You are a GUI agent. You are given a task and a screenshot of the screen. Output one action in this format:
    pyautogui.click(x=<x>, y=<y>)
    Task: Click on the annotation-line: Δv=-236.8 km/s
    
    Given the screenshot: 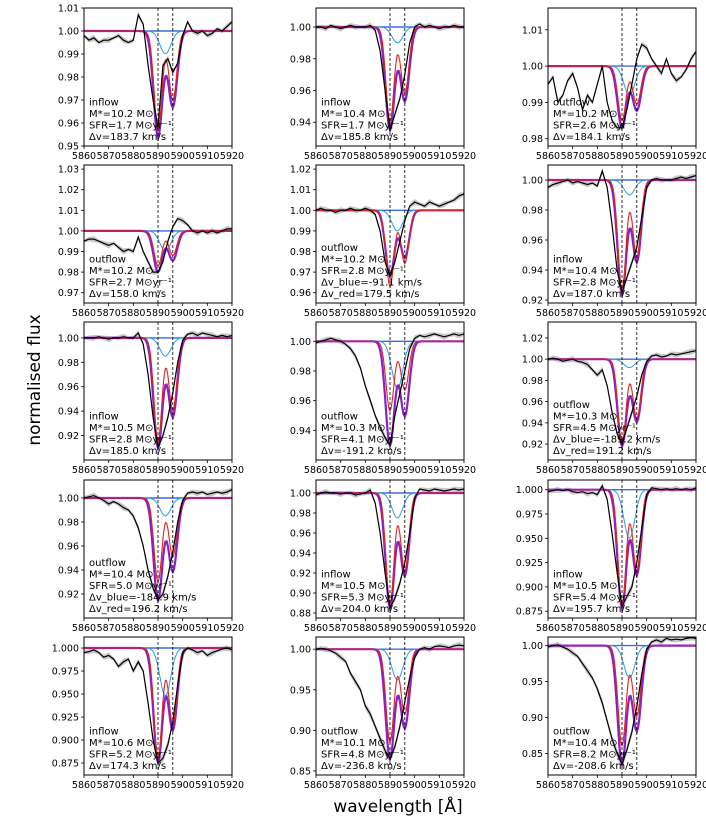 What is the action you would take?
    pyautogui.click(x=361, y=766)
    